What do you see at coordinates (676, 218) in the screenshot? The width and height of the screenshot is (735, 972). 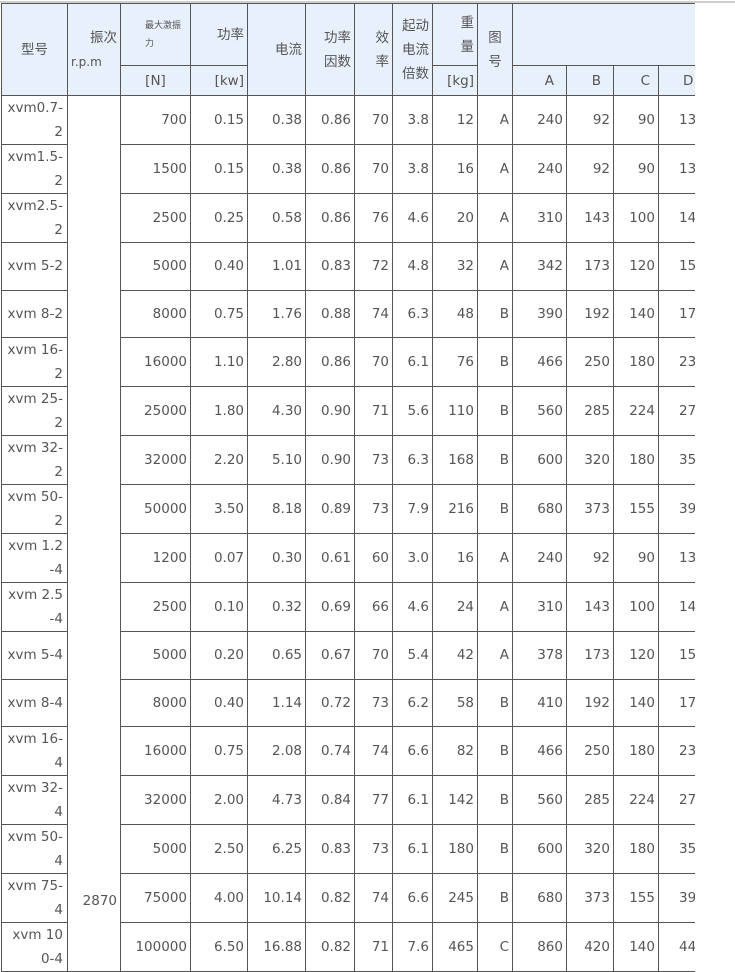 I see `cell-dim-d: 140` at bounding box center [676, 218].